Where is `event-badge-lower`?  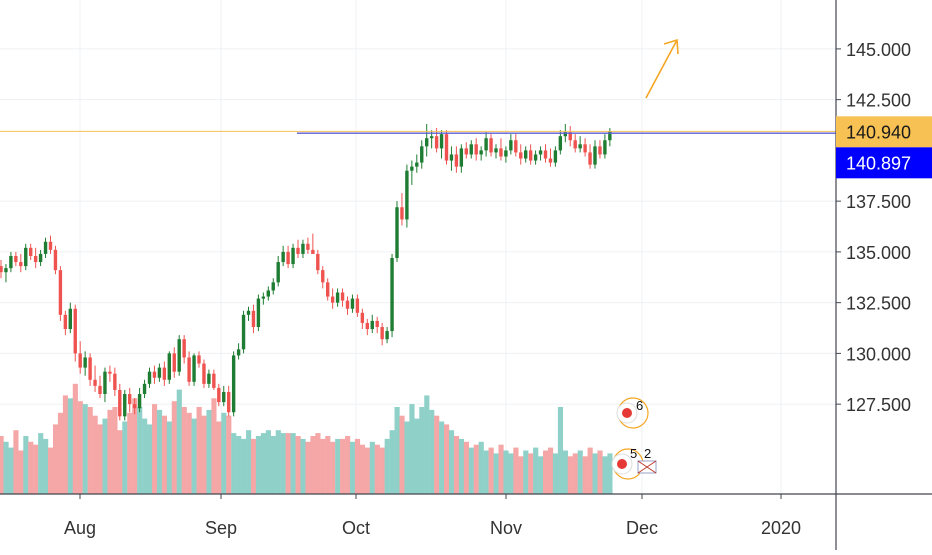
event-badge-lower is located at coordinates (627, 464).